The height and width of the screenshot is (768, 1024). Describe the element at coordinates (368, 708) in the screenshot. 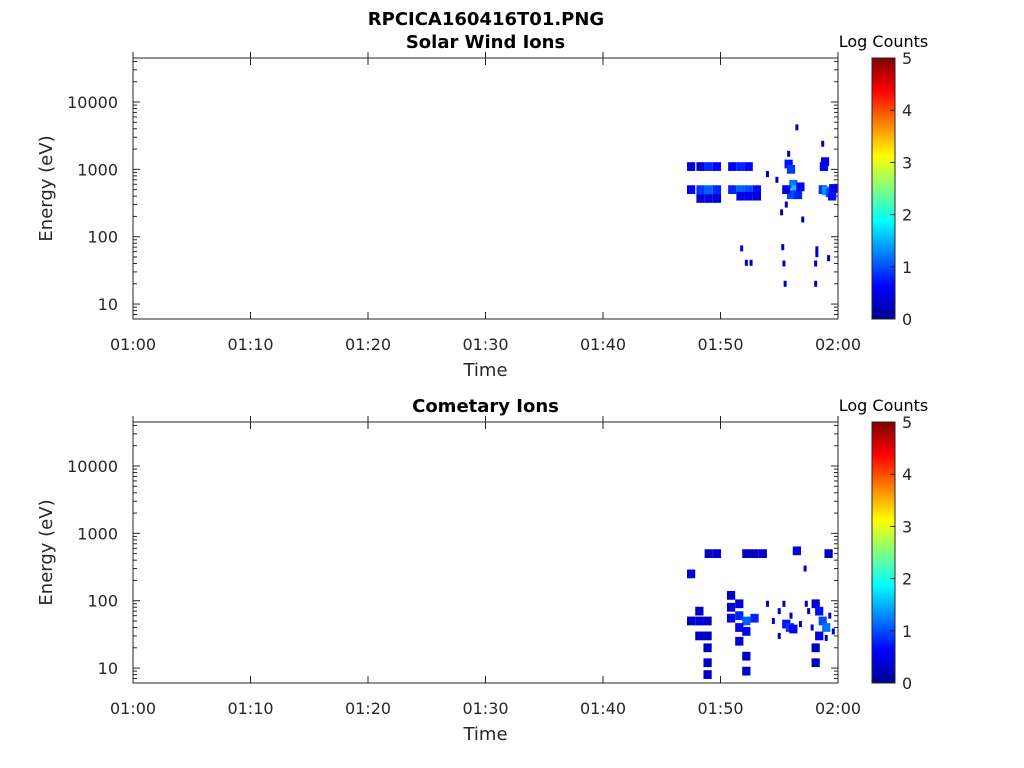

I see `x-tick-label: 01:20` at that location.